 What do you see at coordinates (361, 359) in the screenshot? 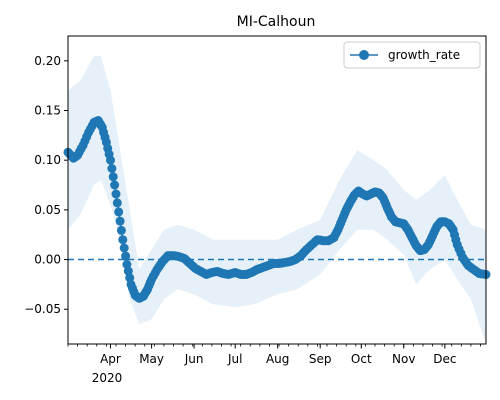
I see `x-tick-label: Oct` at bounding box center [361, 359].